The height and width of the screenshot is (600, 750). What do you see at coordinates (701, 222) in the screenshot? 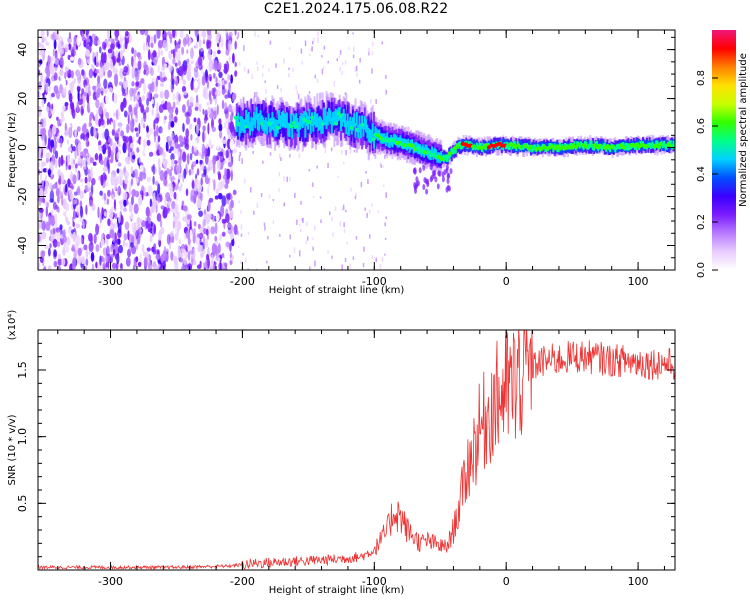
I see `colorbar-tick-label: 0.2` at bounding box center [701, 222].